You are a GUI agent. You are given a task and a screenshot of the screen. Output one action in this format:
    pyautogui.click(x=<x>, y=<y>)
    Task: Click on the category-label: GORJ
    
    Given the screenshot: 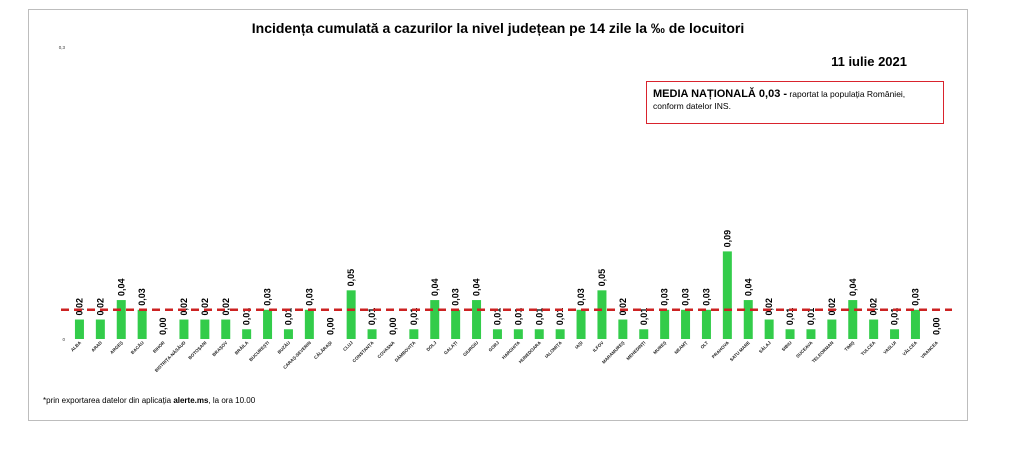 What is the action you would take?
    pyautogui.click(x=494, y=346)
    